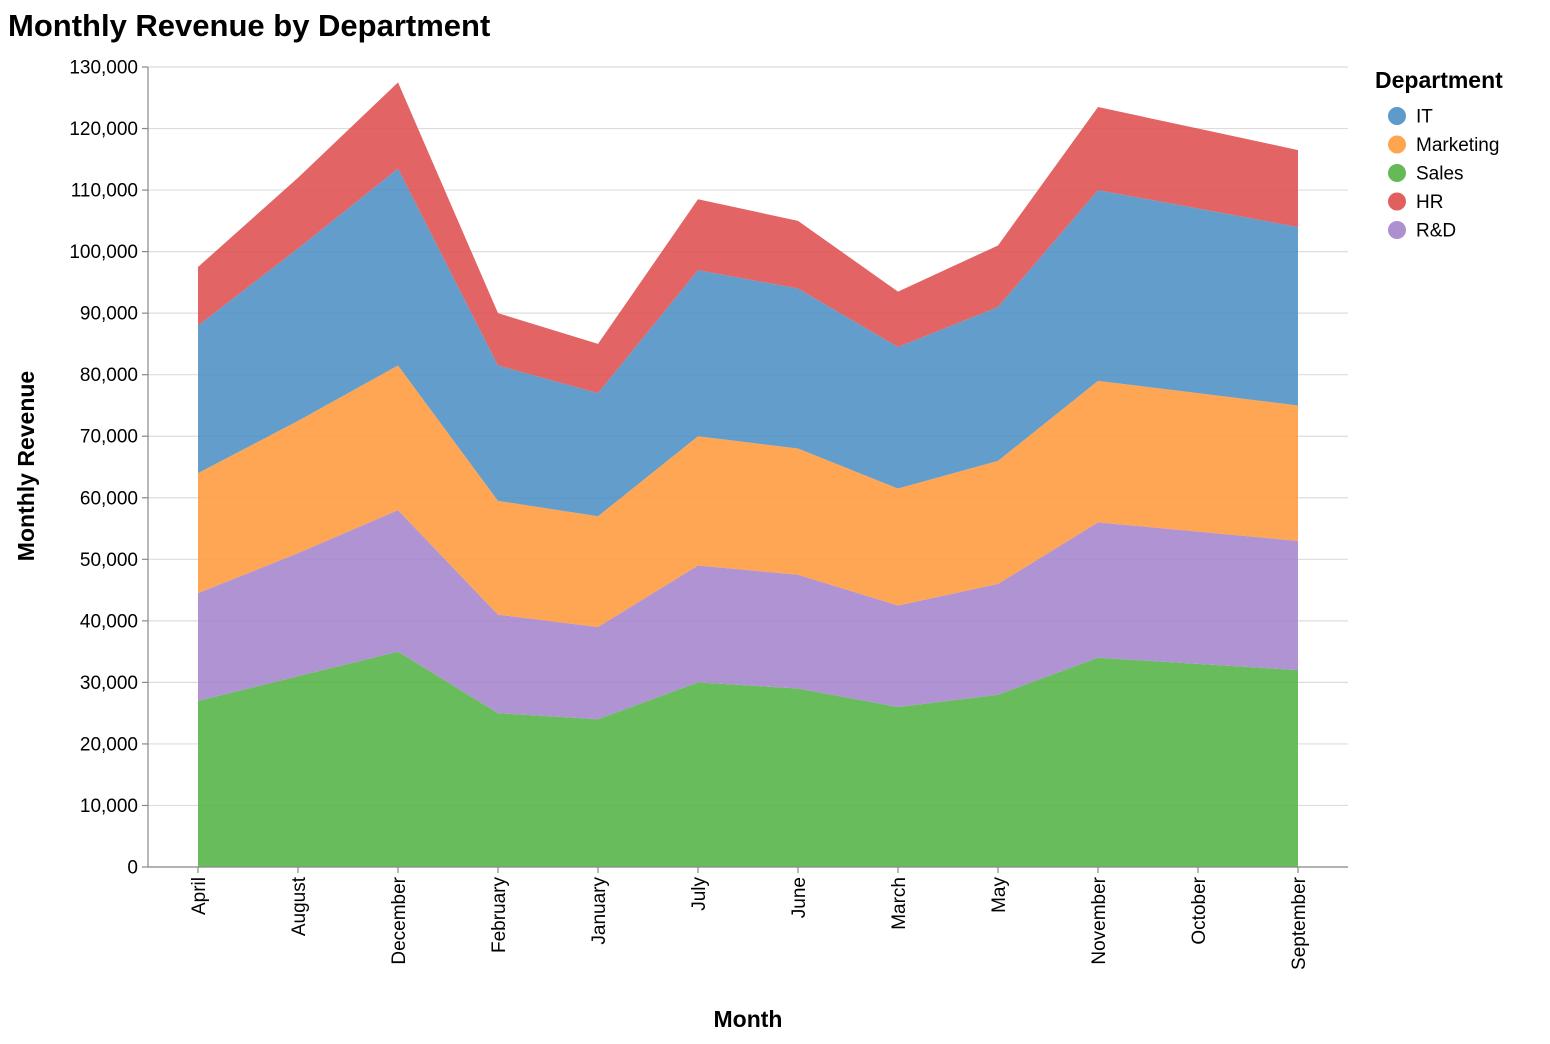  I want to click on y-tick-label: 110,000, so click(104, 191).